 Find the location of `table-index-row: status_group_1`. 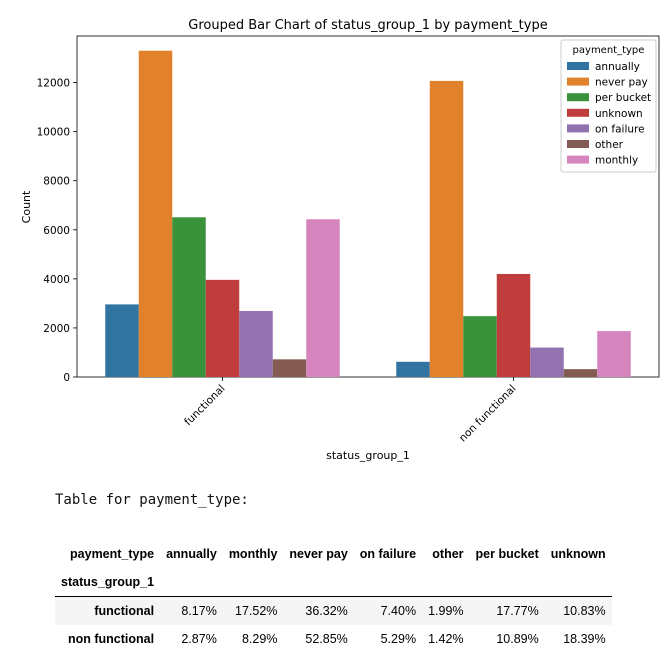

table-index-row: status_group_1 is located at coordinates (333, 582).